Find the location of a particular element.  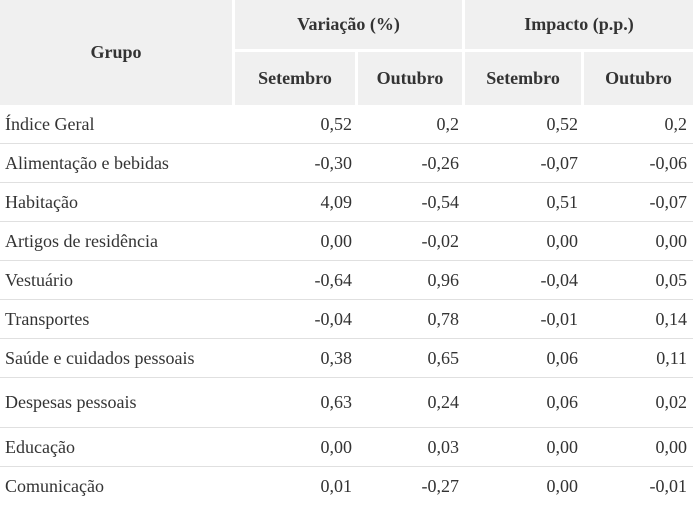

cell-impacto-setembro: 0,52 is located at coordinates (525, 124).